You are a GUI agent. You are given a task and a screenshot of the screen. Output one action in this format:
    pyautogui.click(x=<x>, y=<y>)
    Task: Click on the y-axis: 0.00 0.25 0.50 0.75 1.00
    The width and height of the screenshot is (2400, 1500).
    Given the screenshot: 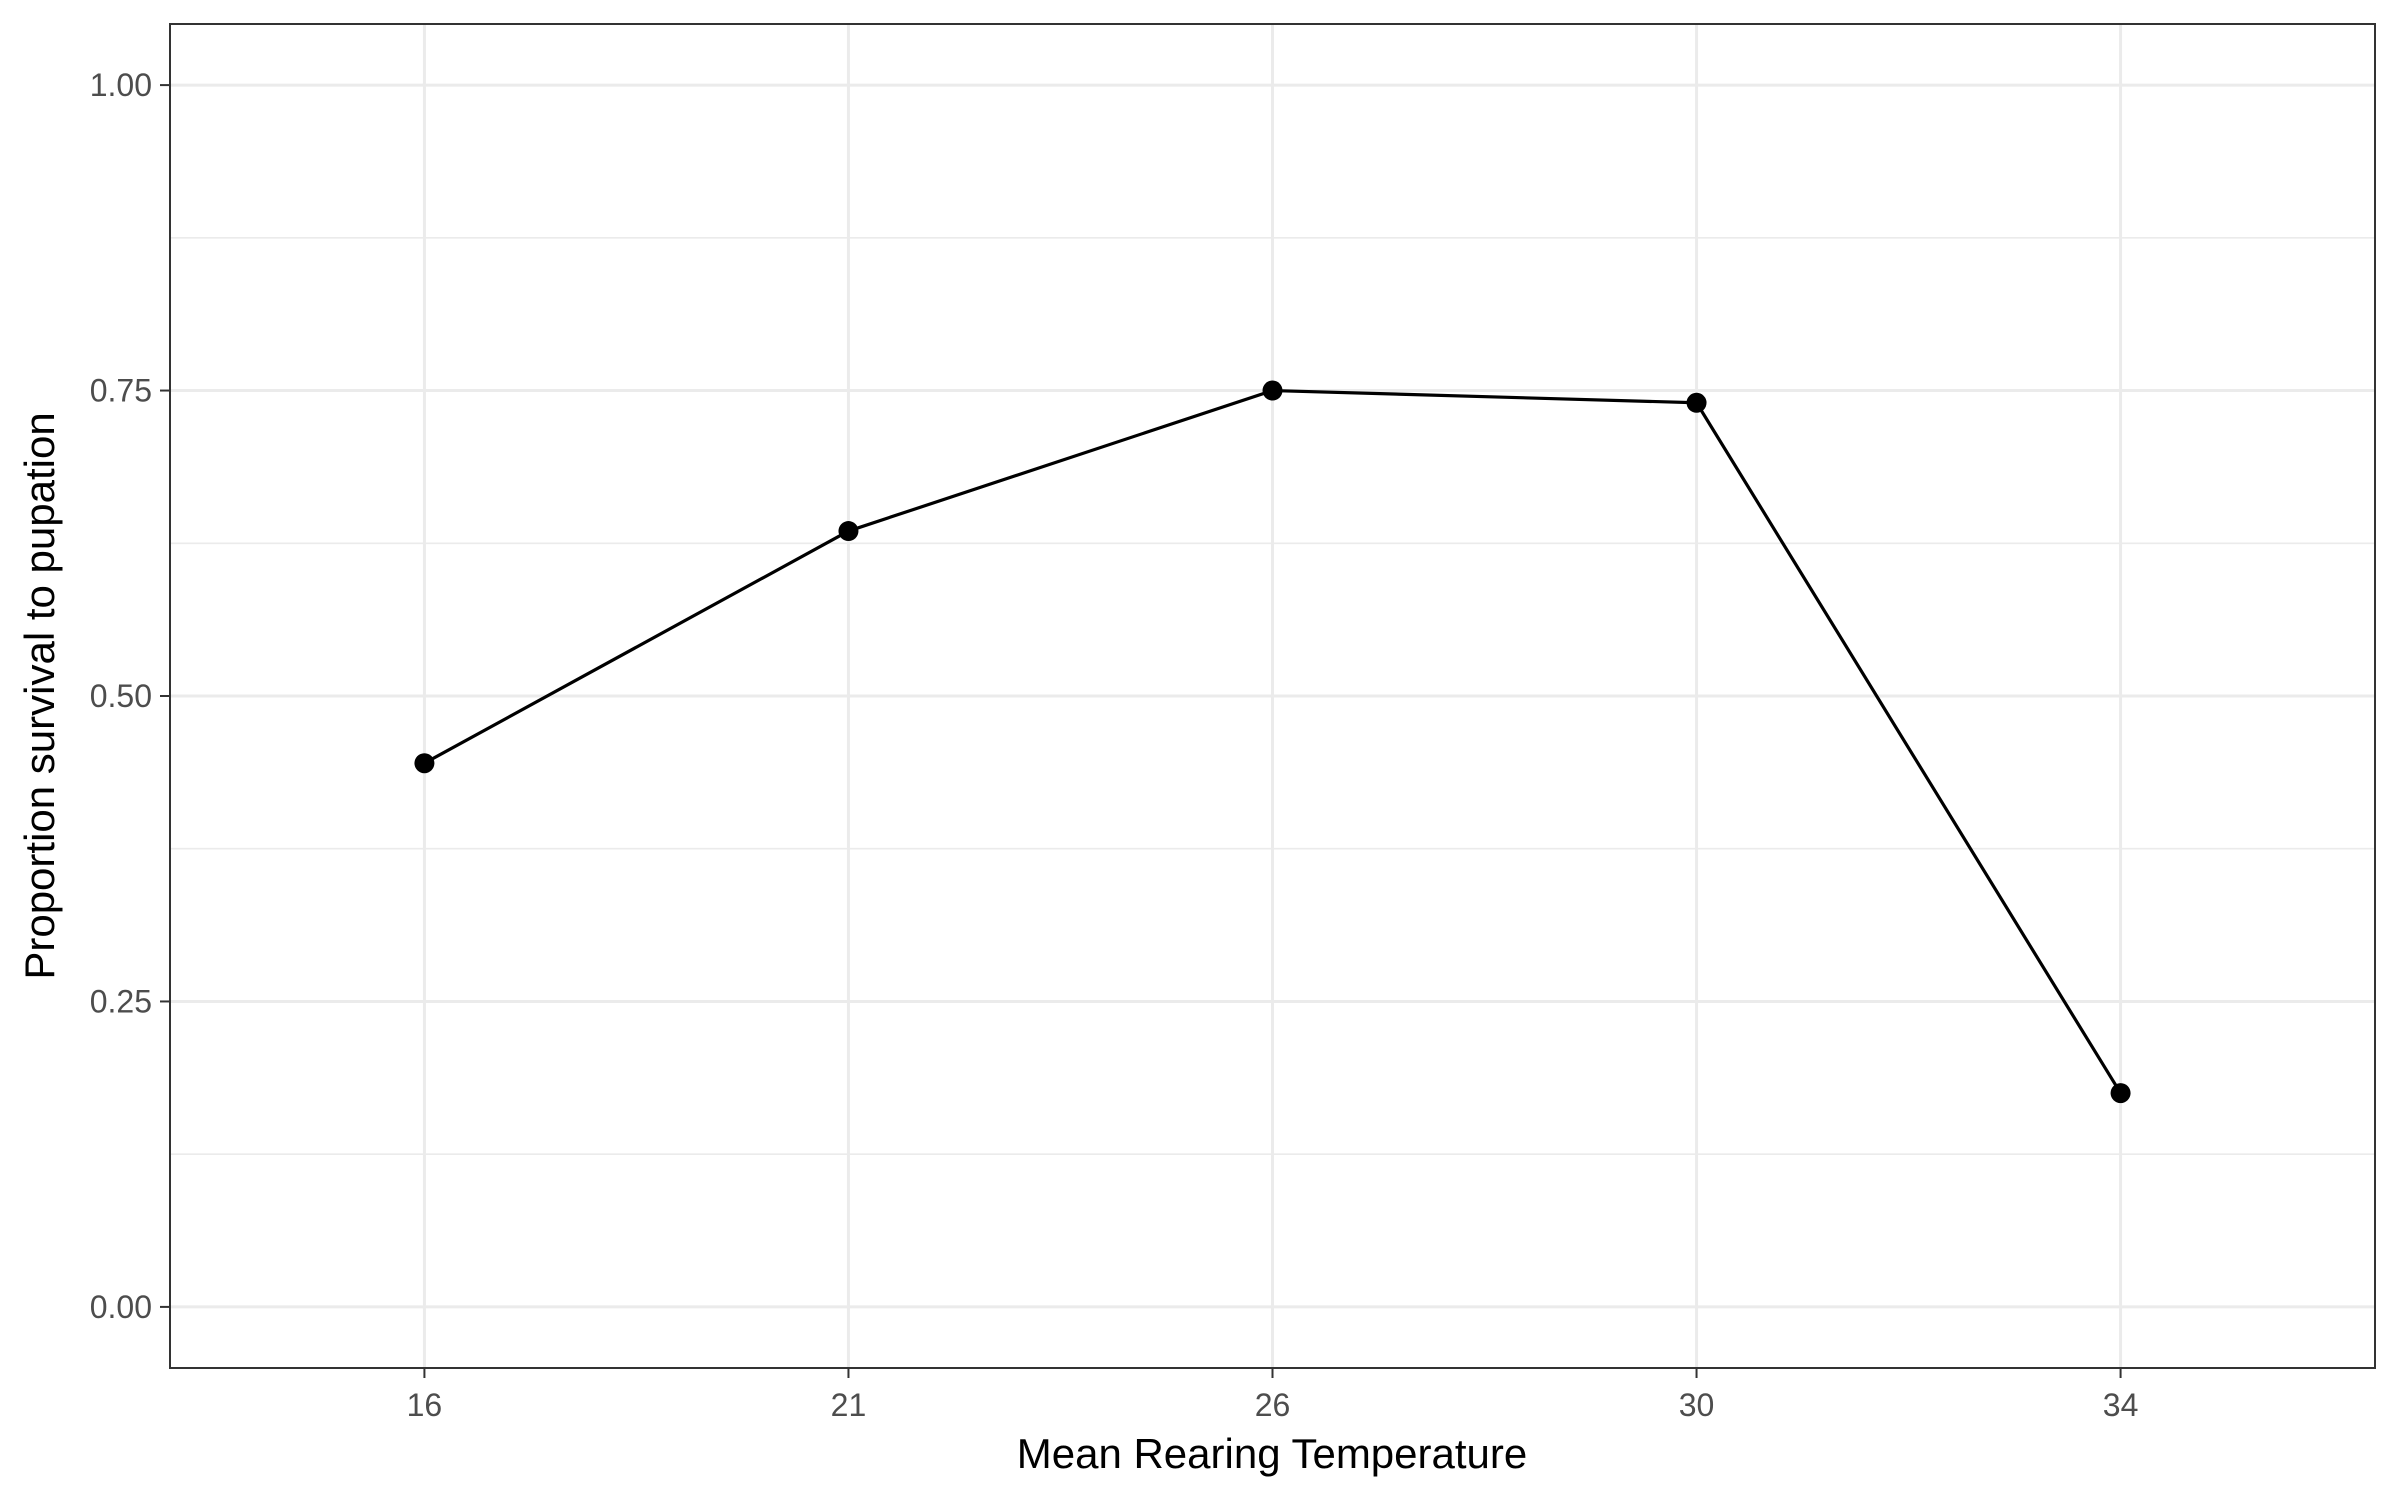 What is the action you would take?
    pyautogui.click(x=130, y=696)
    